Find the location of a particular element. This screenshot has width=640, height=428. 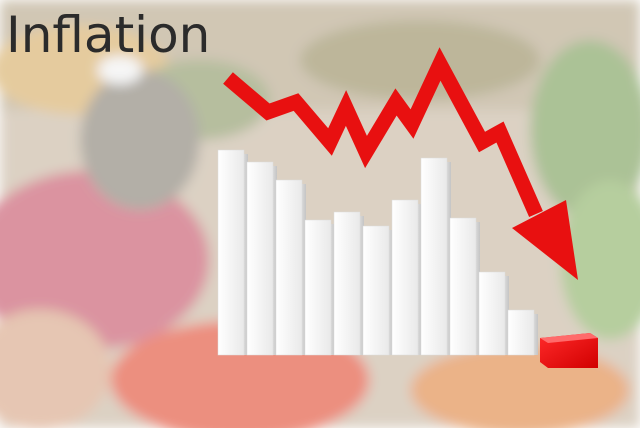

title: Inflation is located at coordinates (108, 35).